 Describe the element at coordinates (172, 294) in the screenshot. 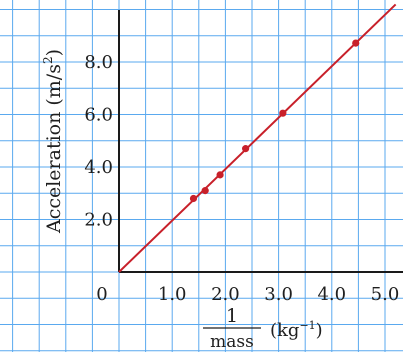

I see `x-tick-label: 1.0` at that location.